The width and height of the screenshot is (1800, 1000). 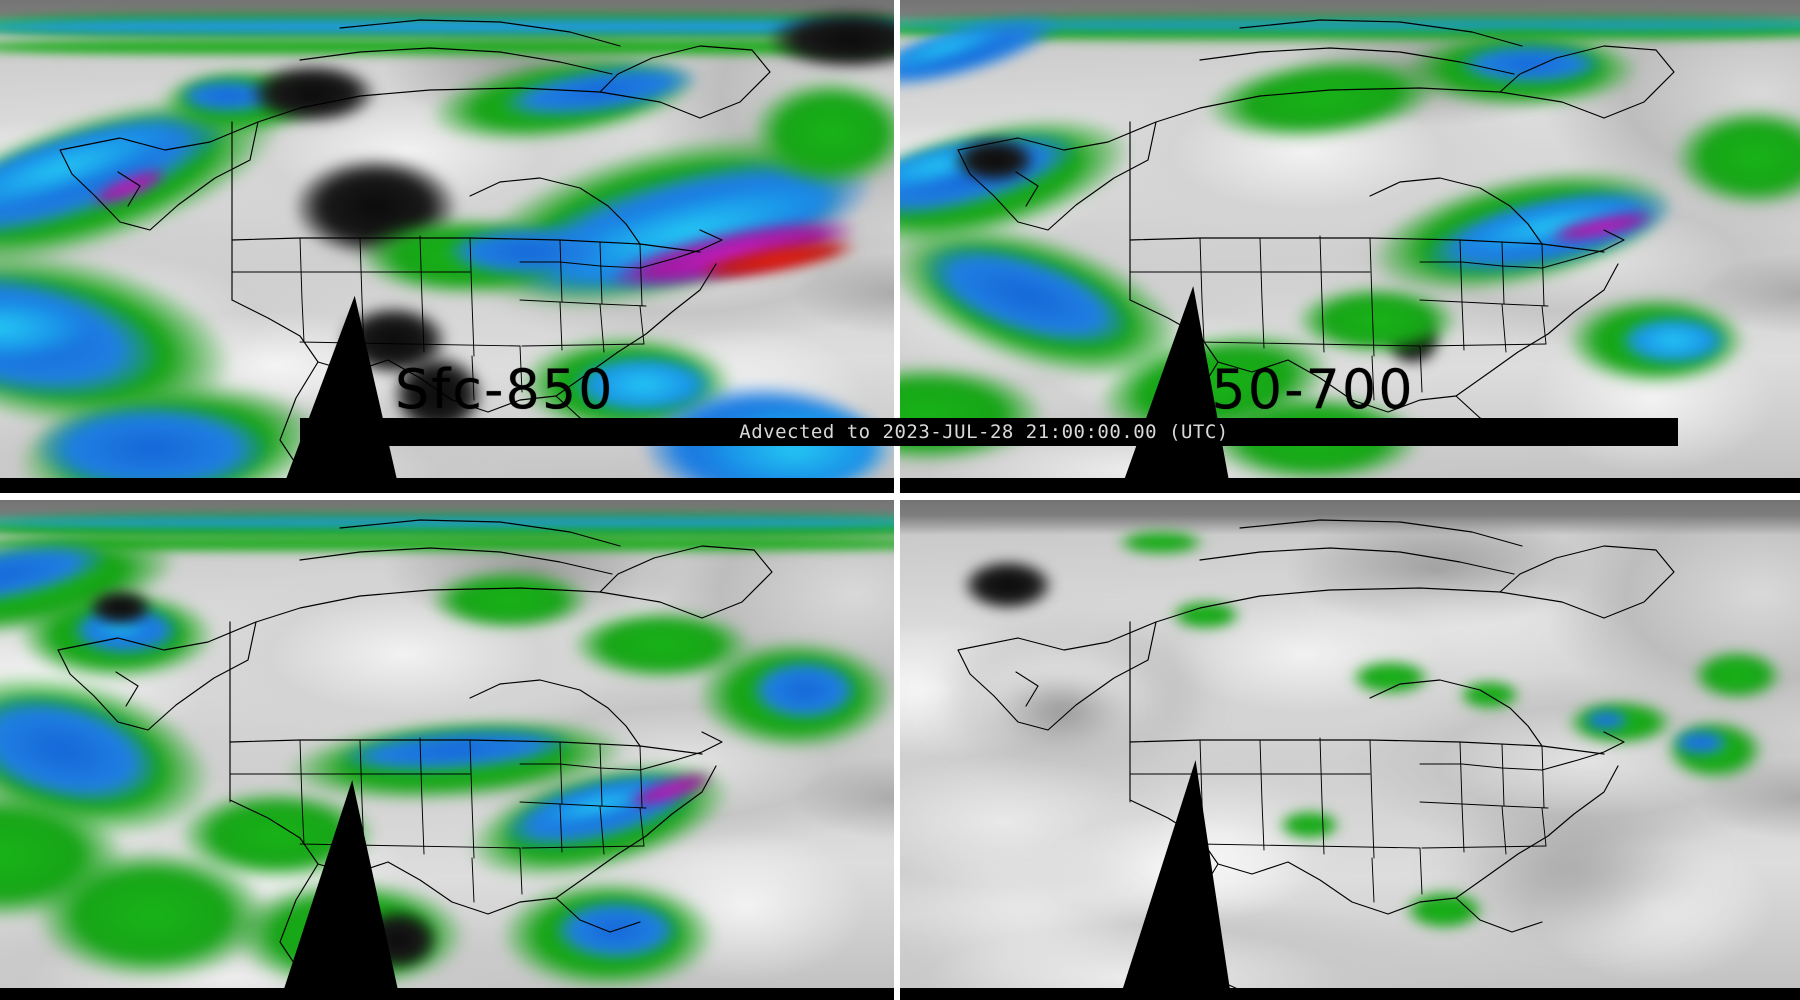 I want to click on vertical-divider, so click(x=897, y=500).